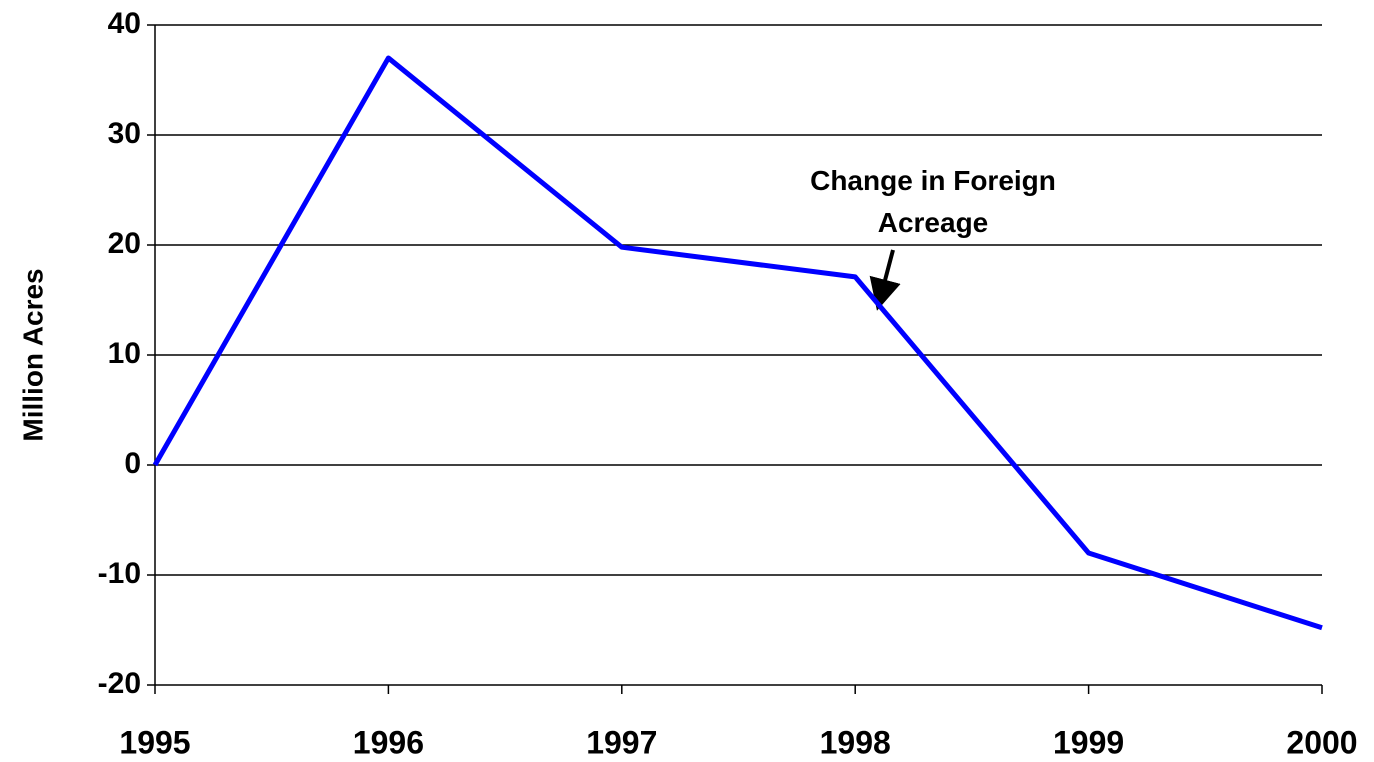 This screenshot has height=762, width=1374. I want to click on x-tick-label: 1999, so click(1088, 742).